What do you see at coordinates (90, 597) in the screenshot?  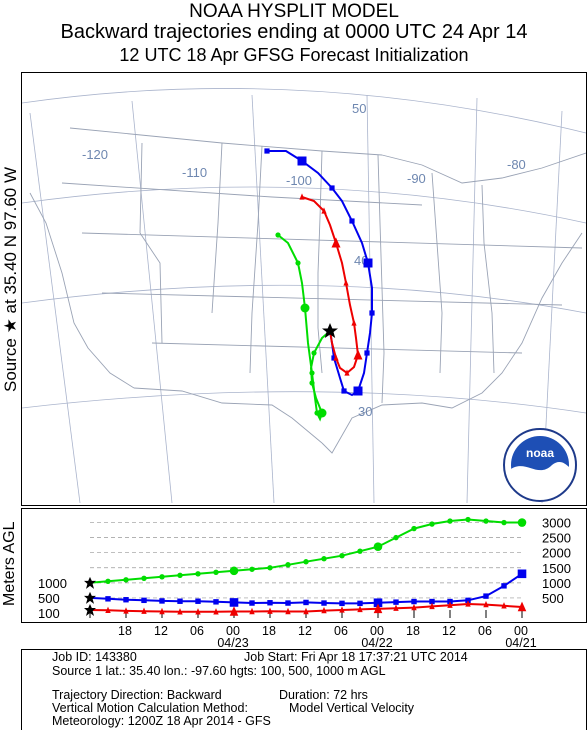 I see `start-star-icon` at bounding box center [90, 597].